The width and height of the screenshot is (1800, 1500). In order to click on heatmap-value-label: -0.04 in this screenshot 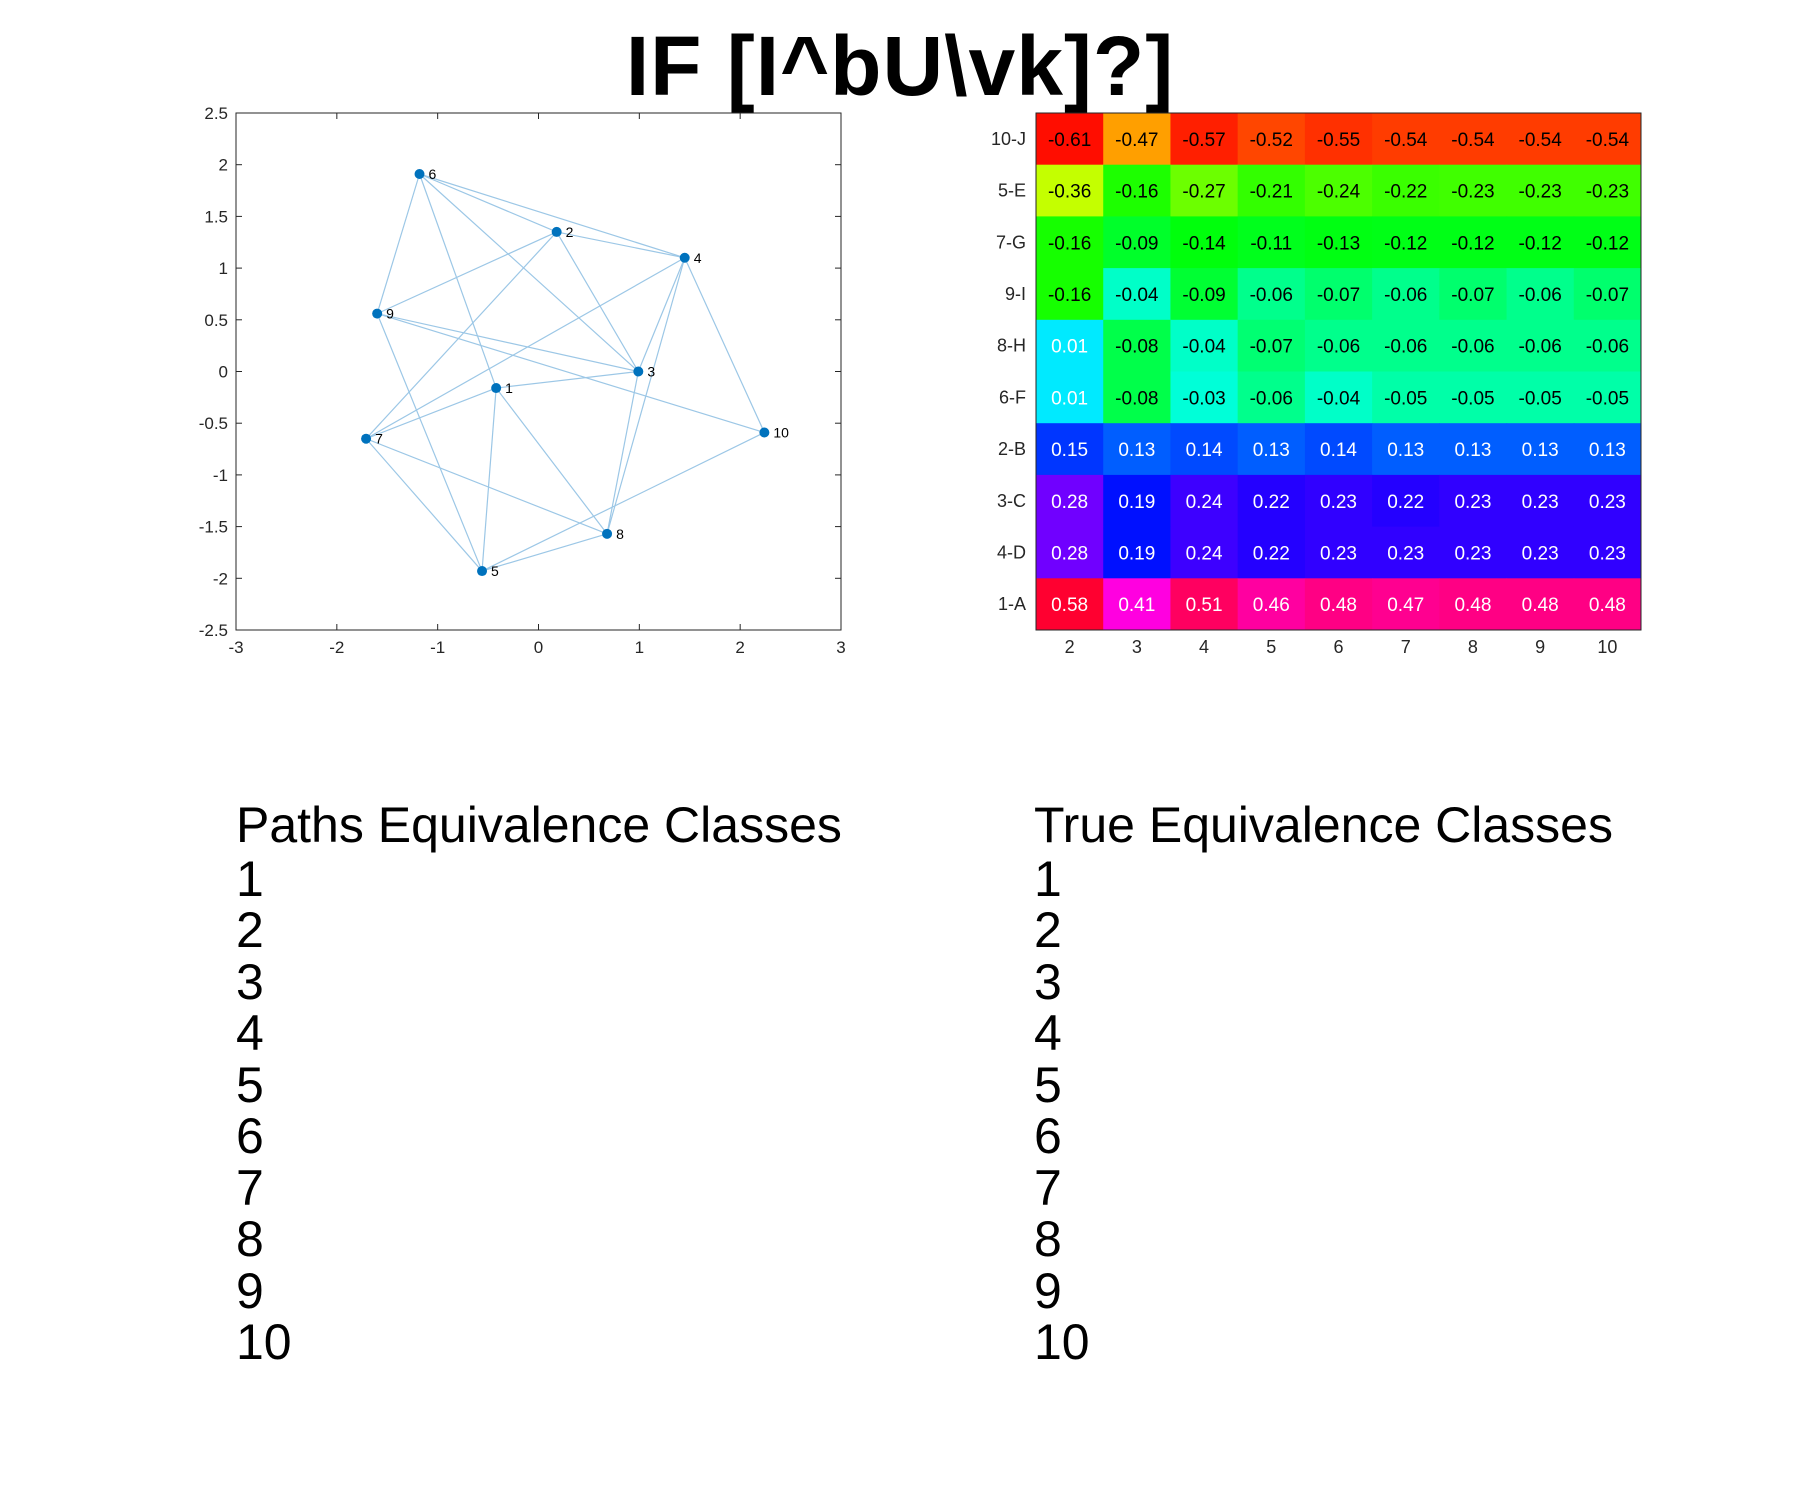, I will do `click(1339, 398)`.